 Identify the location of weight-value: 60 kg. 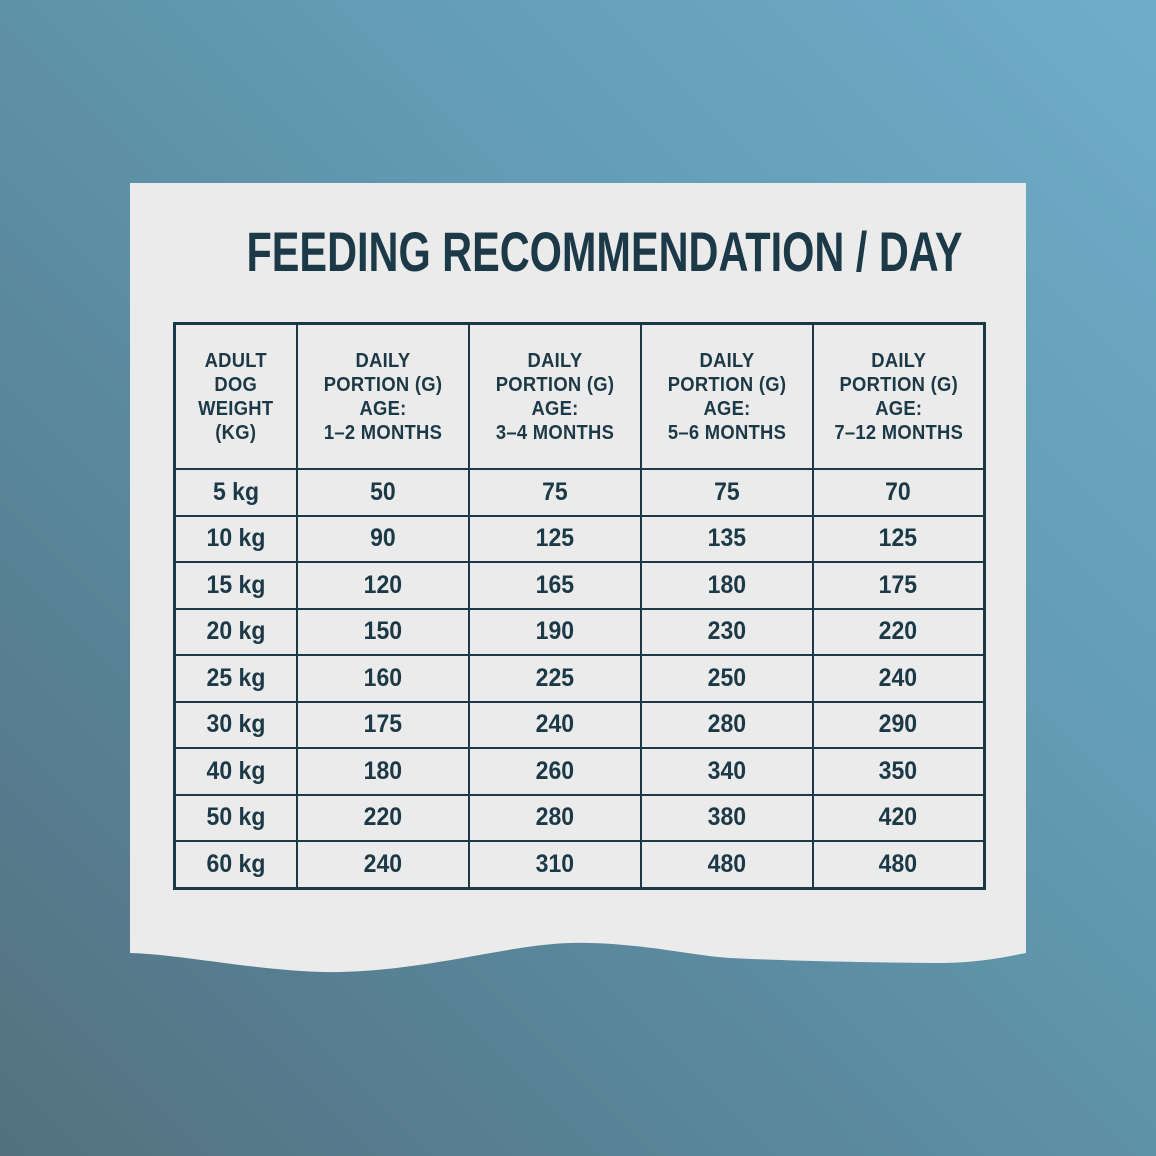
(236, 863).